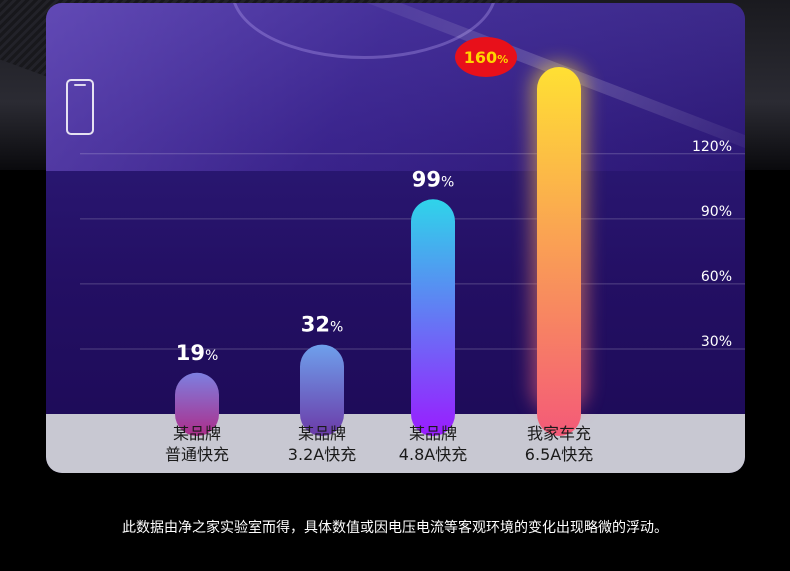 The height and width of the screenshot is (571, 790). What do you see at coordinates (716, 277) in the screenshot?
I see `y-tick-label: 60%` at bounding box center [716, 277].